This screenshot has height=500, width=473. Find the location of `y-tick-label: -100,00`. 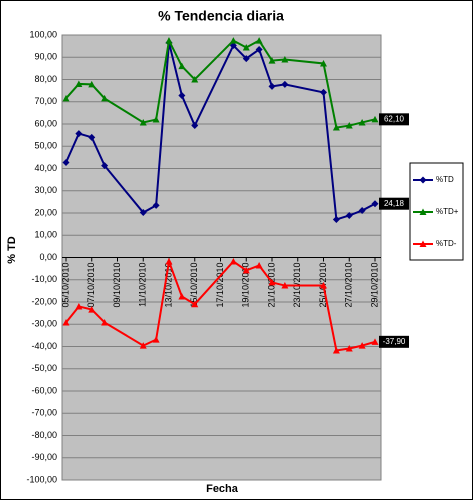

y-tick-label: -100,00 is located at coordinates (41, 479).